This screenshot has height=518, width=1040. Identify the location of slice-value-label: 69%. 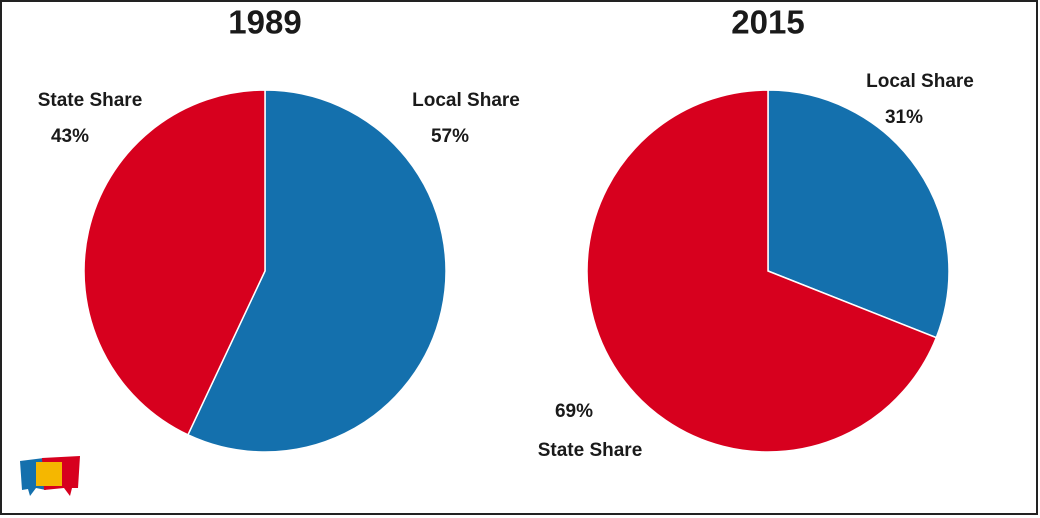
(574, 411).